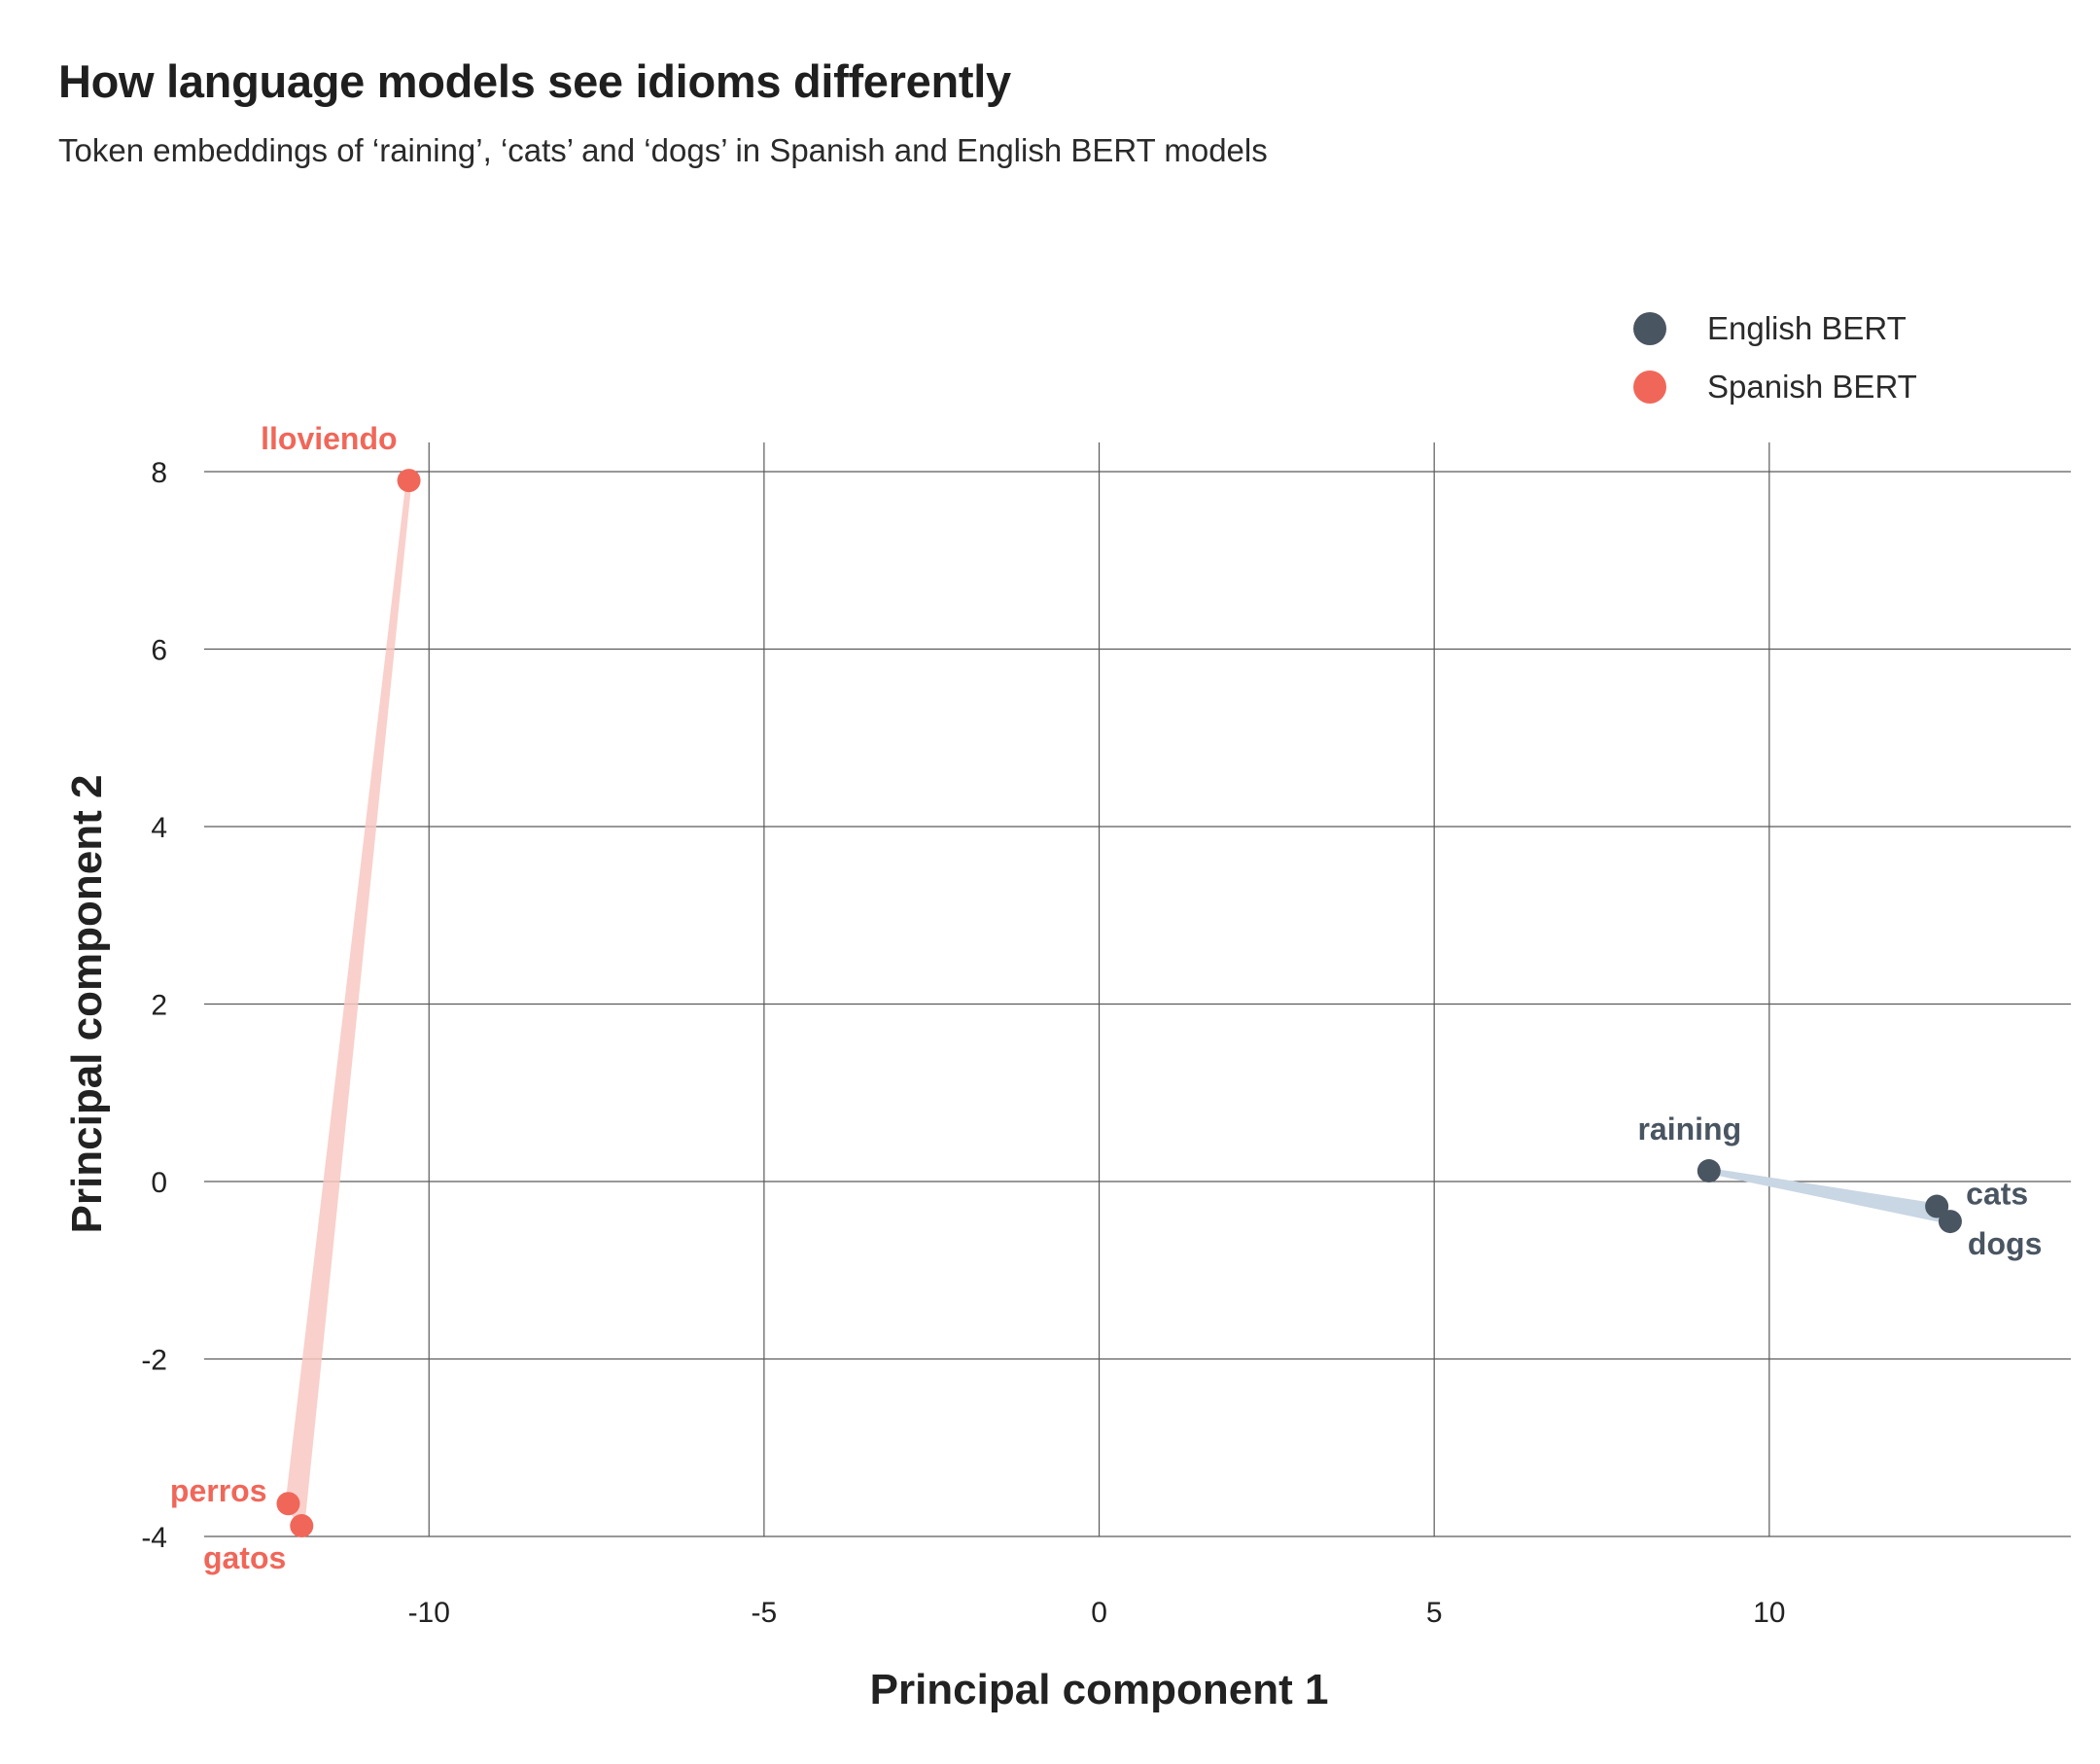  I want to click on legend-label-english: English BERT, so click(1807, 328).